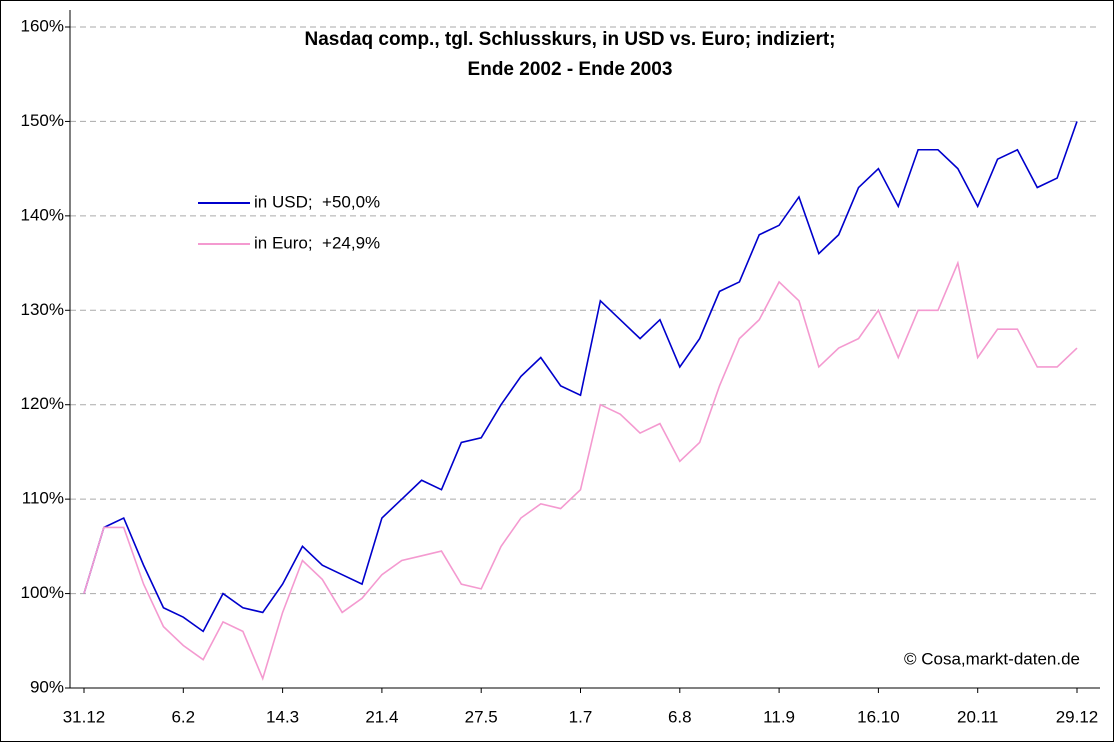 The width and height of the screenshot is (1114, 742). I want to click on x-tick-label: 21.4, so click(381, 716).